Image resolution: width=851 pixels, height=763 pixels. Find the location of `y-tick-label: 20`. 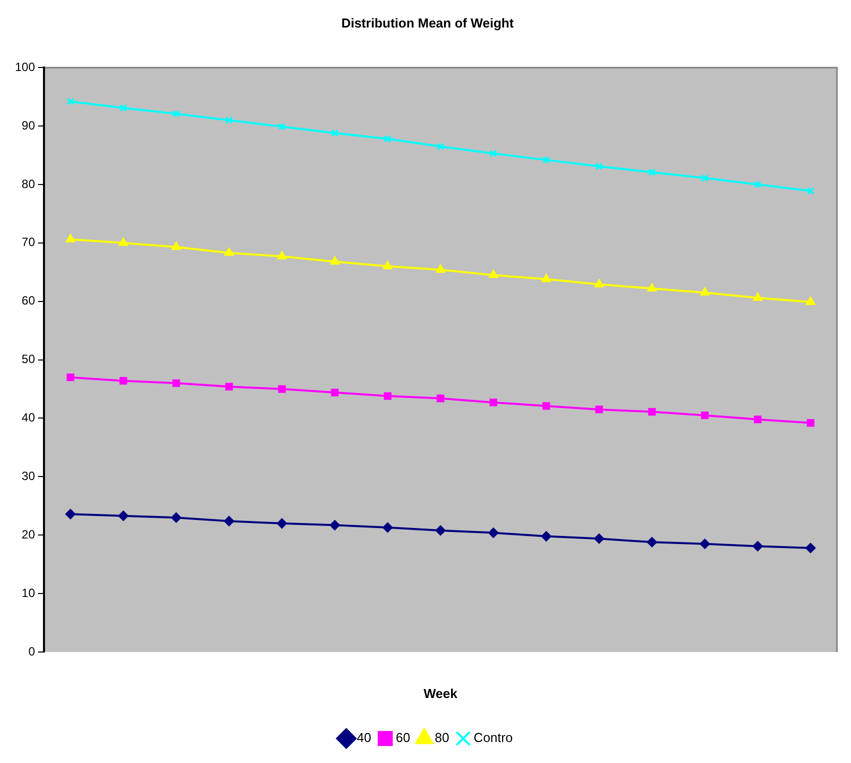

y-tick-label: 20 is located at coordinates (29, 534).